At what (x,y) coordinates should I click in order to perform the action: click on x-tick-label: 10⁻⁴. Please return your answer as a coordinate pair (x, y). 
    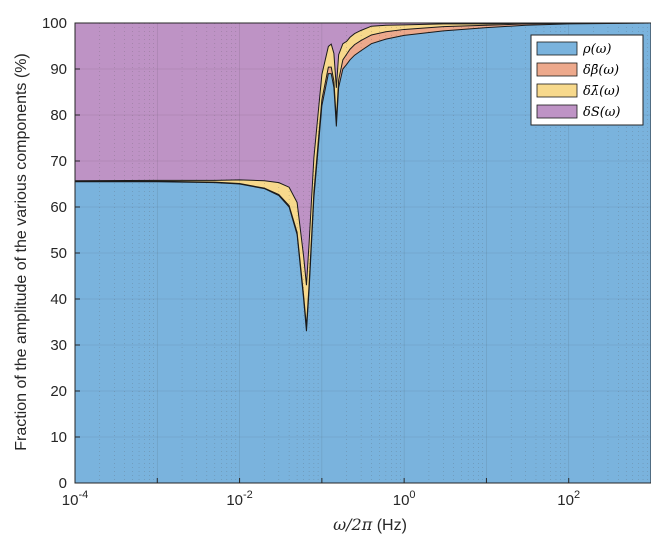
    Looking at the image, I should click on (75, 499).